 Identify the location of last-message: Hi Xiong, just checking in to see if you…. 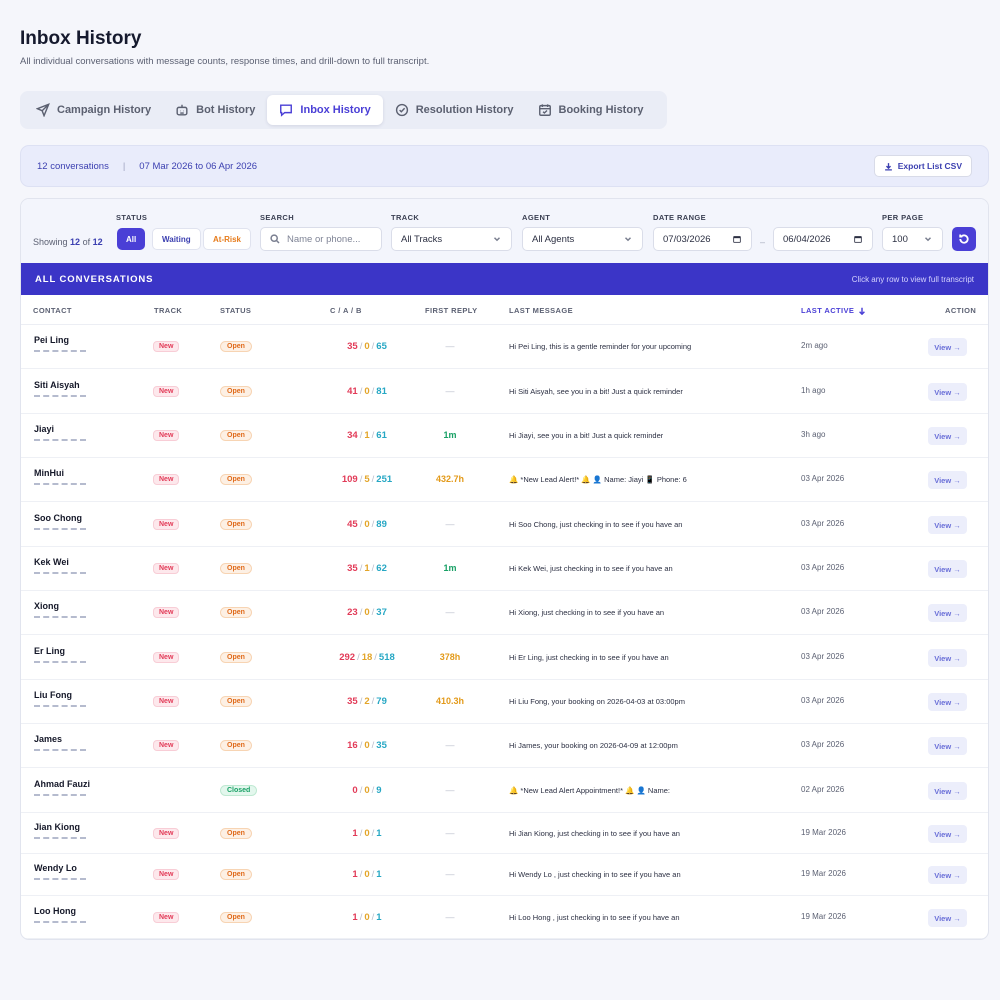
(587, 612).